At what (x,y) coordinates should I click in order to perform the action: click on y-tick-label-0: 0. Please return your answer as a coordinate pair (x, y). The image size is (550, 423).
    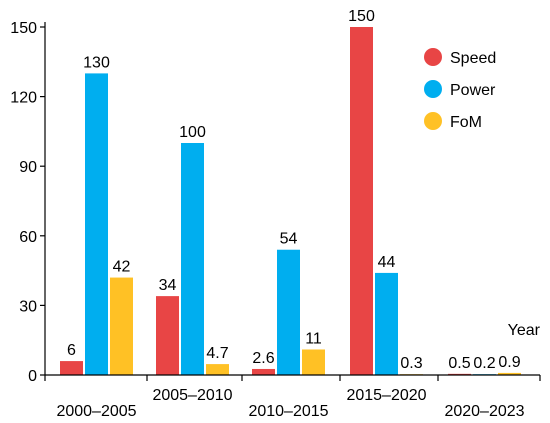
    Looking at the image, I should click on (32, 376).